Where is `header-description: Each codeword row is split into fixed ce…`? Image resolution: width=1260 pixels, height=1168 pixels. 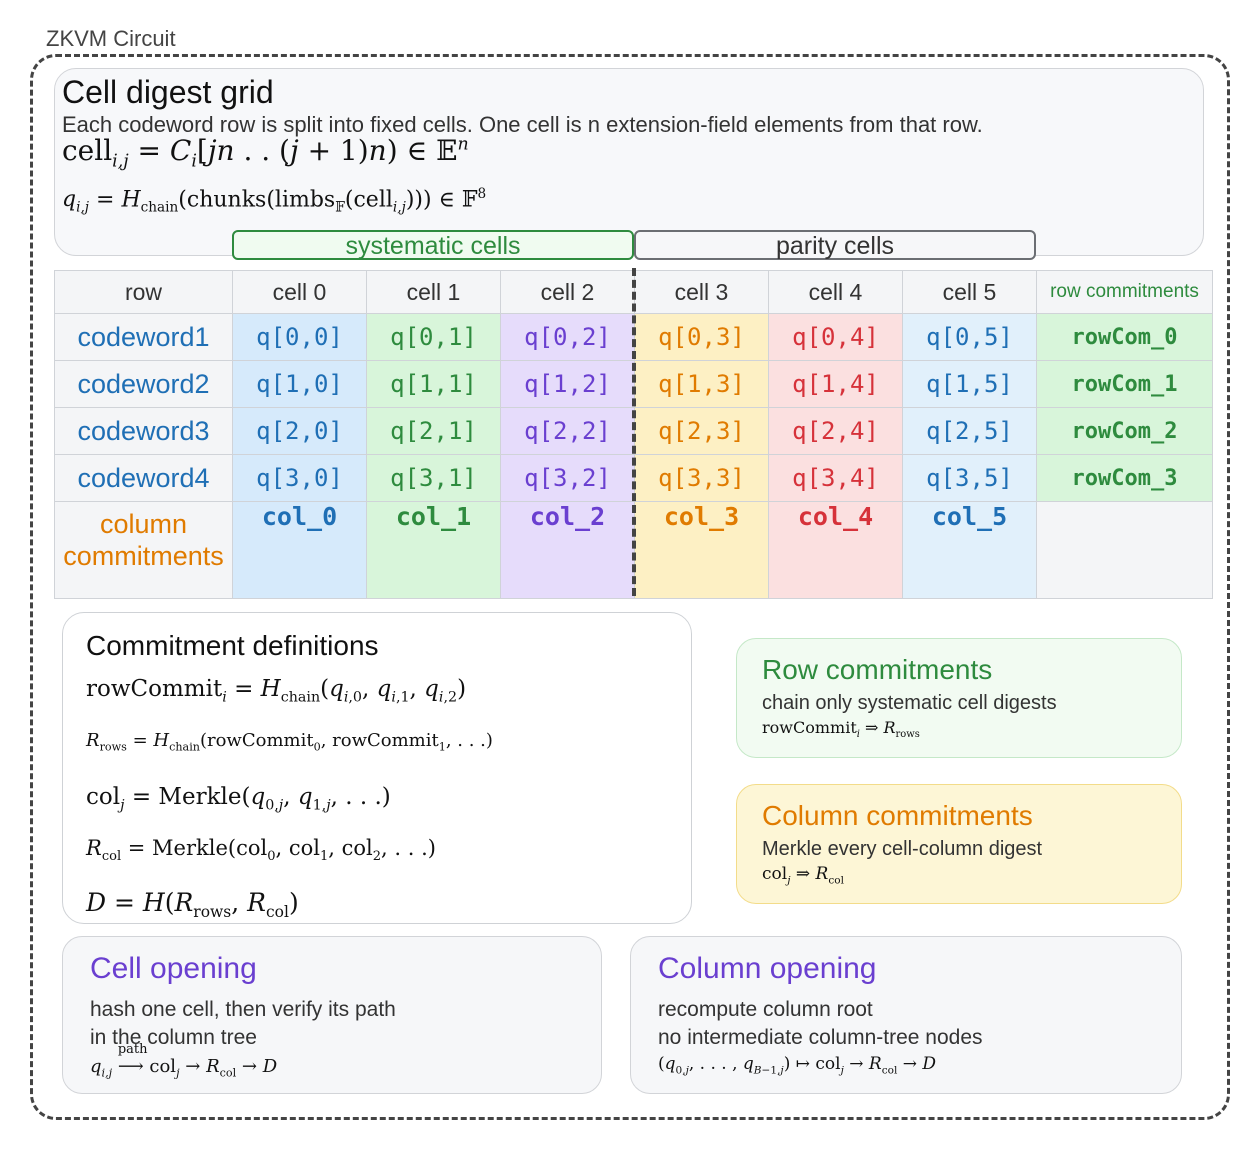
header-description: Each codeword row is split into fixed ce… is located at coordinates (522, 124).